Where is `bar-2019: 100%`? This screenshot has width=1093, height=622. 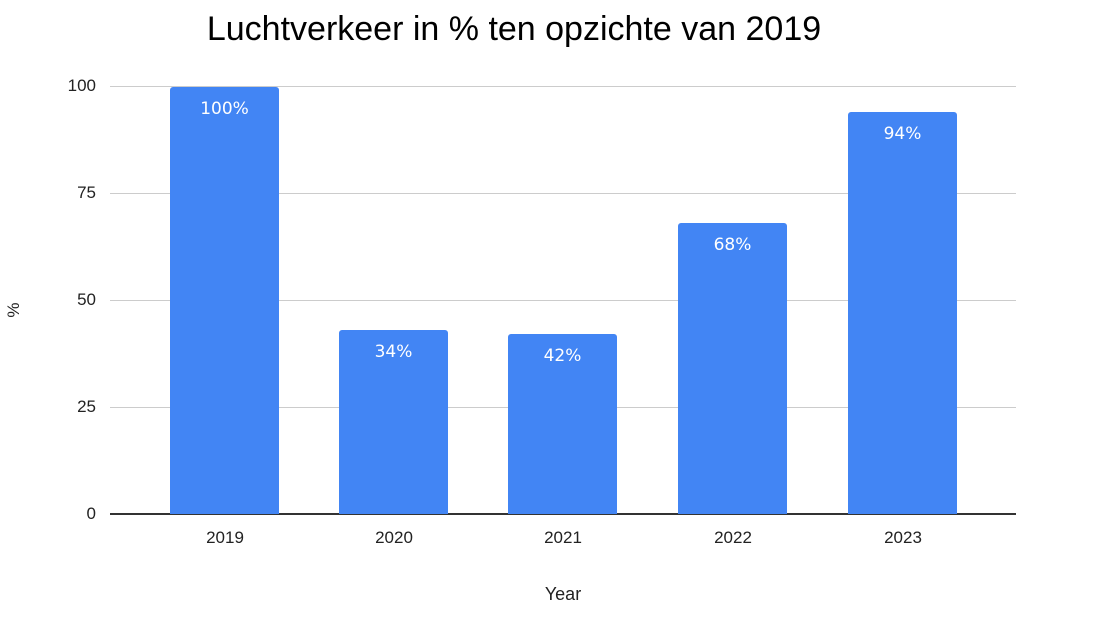 bar-2019: 100% is located at coordinates (224, 300).